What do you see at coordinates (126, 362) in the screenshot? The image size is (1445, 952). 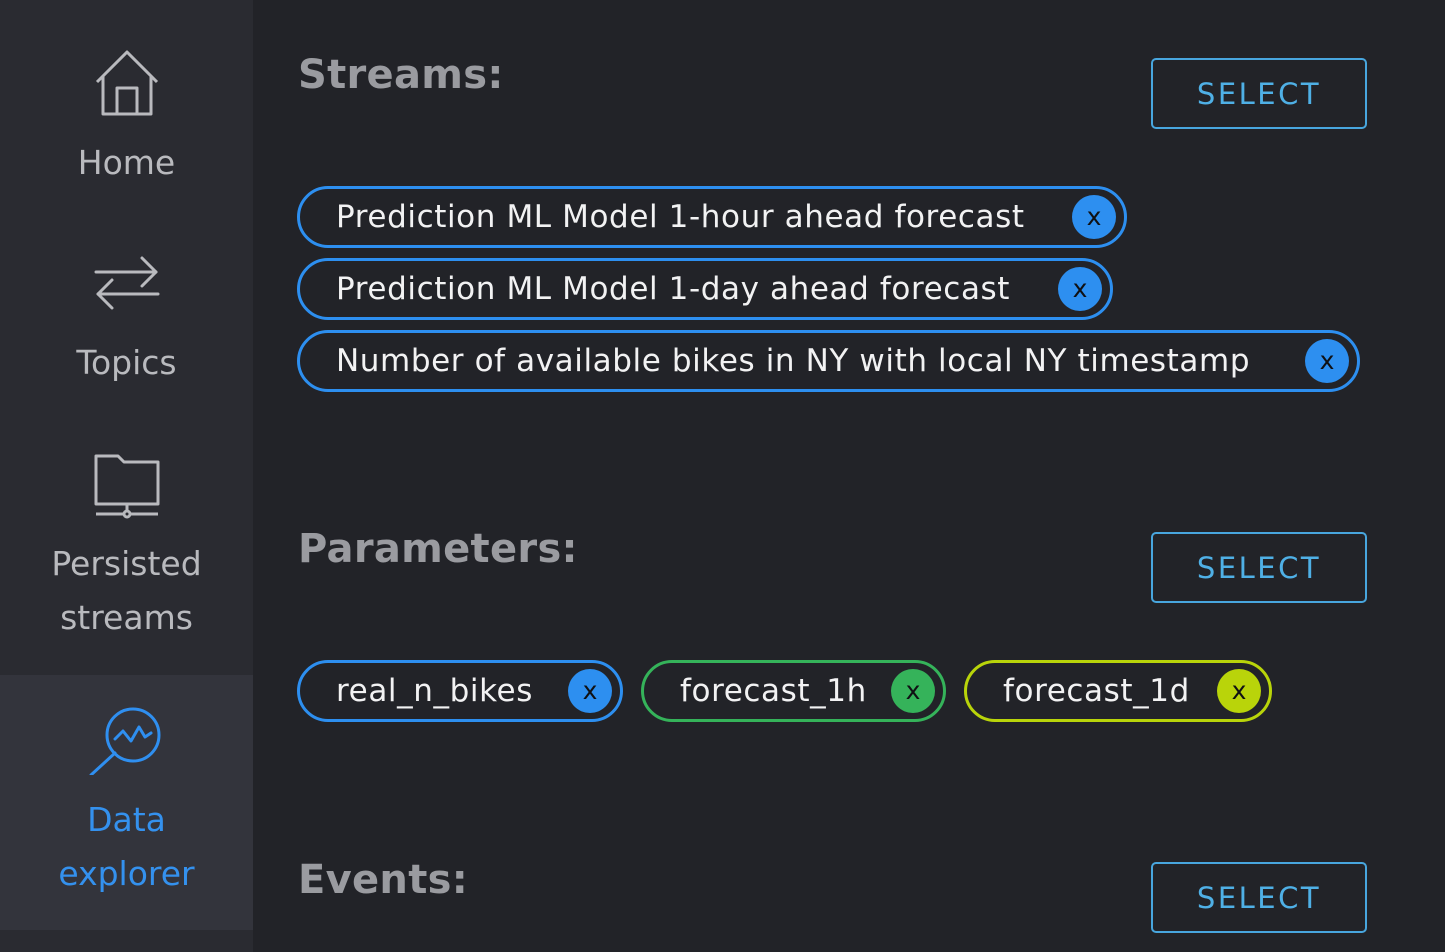 I see `sidebar-item-label: Topics` at bounding box center [126, 362].